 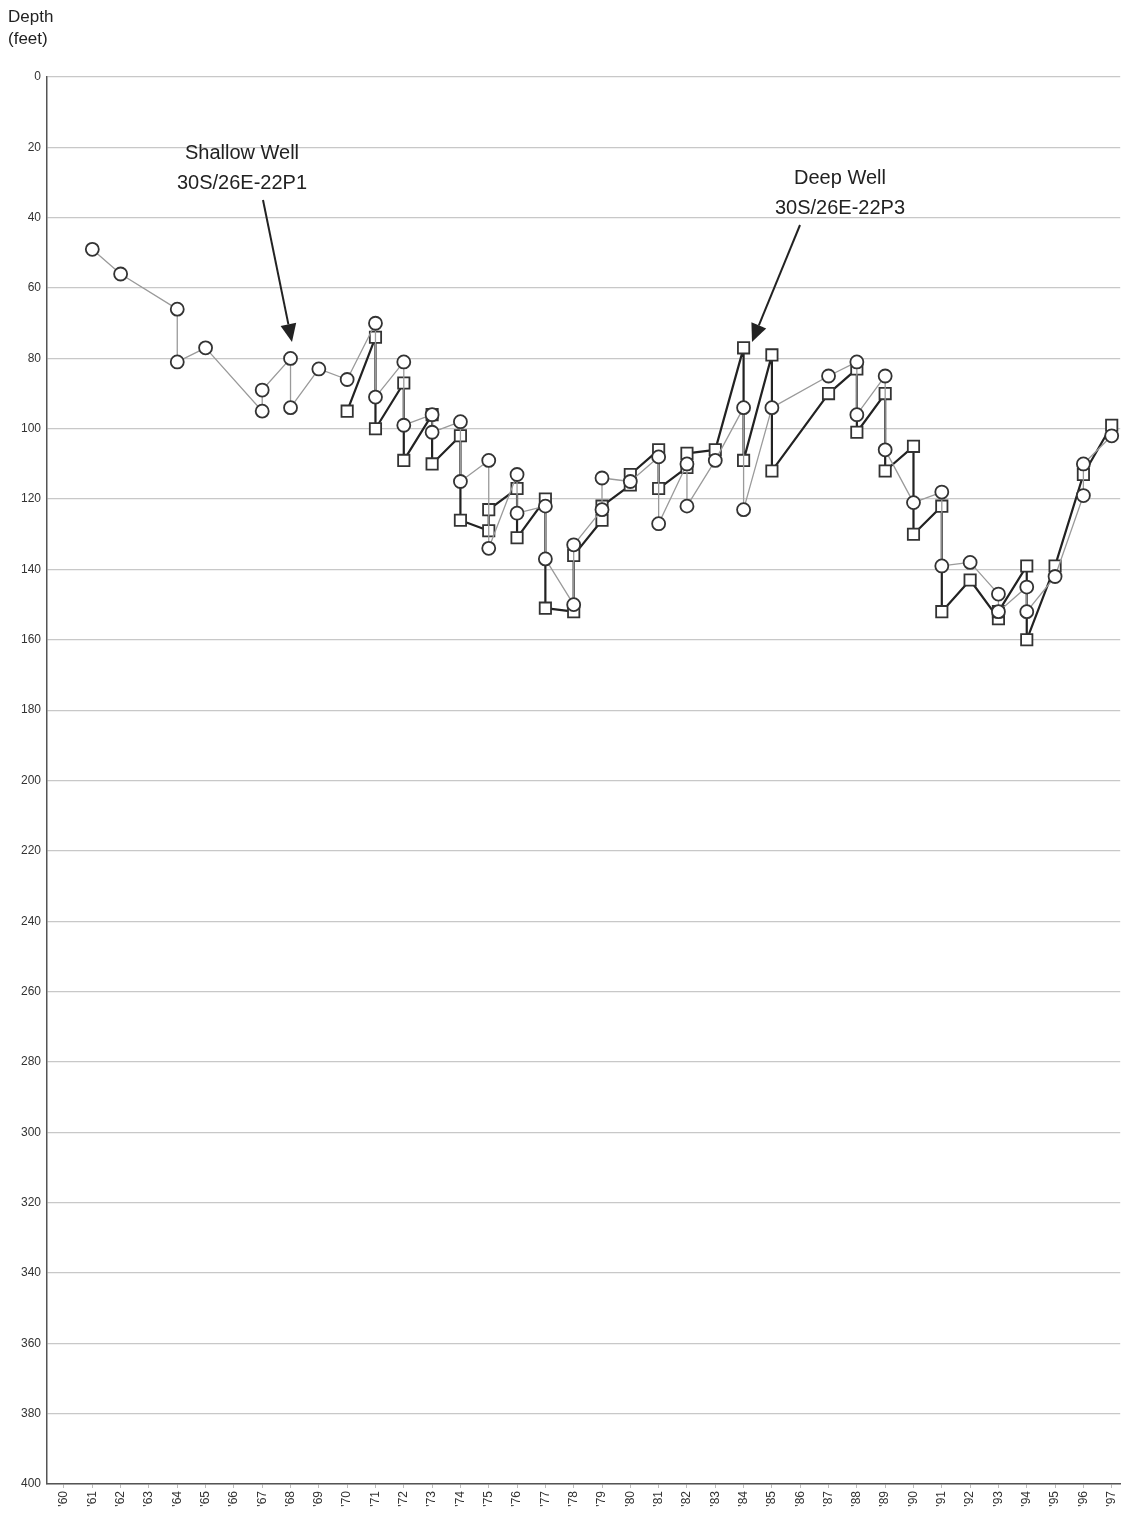 What do you see at coordinates (459, 1498) in the screenshot?
I see `x-tick-label: '74` at bounding box center [459, 1498].